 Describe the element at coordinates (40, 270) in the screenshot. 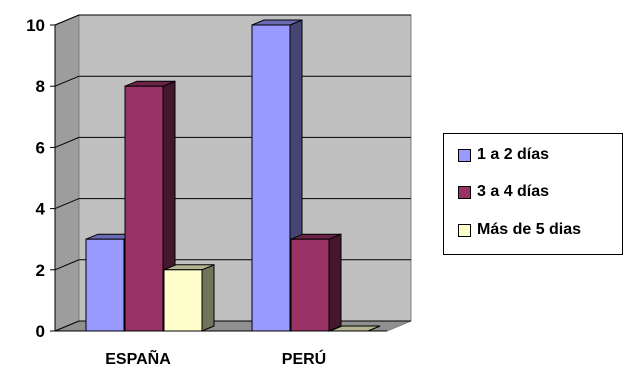

I see `y-tick-label: 2` at that location.